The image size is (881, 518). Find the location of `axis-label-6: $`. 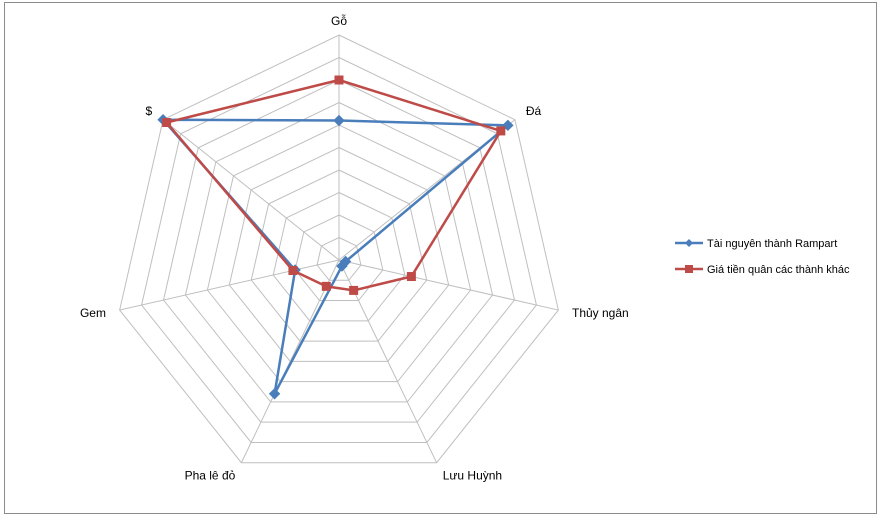

axis-label-6: $ is located at coordinates (148, 111).